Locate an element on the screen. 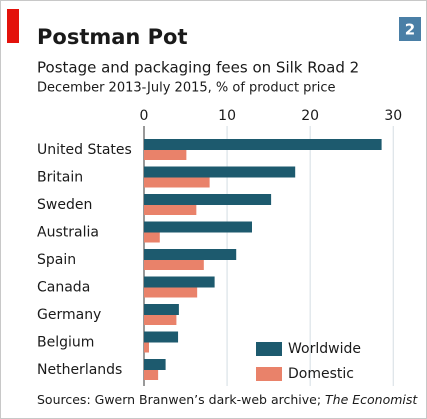  category-label: Netherlands is located at coordinates (79, 370).